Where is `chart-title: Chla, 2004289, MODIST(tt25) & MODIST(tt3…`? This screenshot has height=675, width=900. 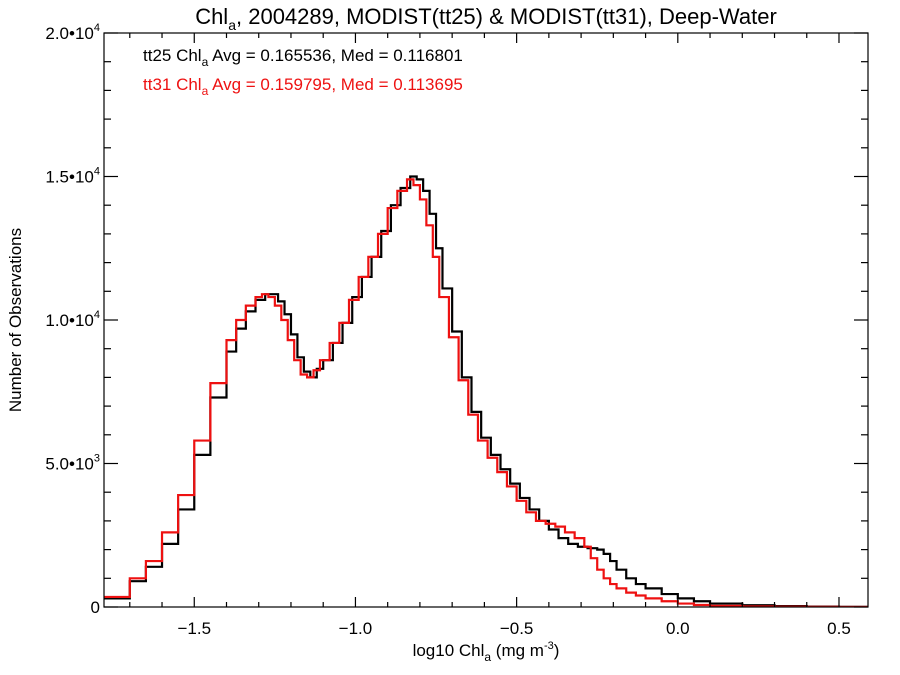
chart-title: Chla, 2004289, MODIST(tt25) & MODIST(tt3… is located at coordinates (486, 18).